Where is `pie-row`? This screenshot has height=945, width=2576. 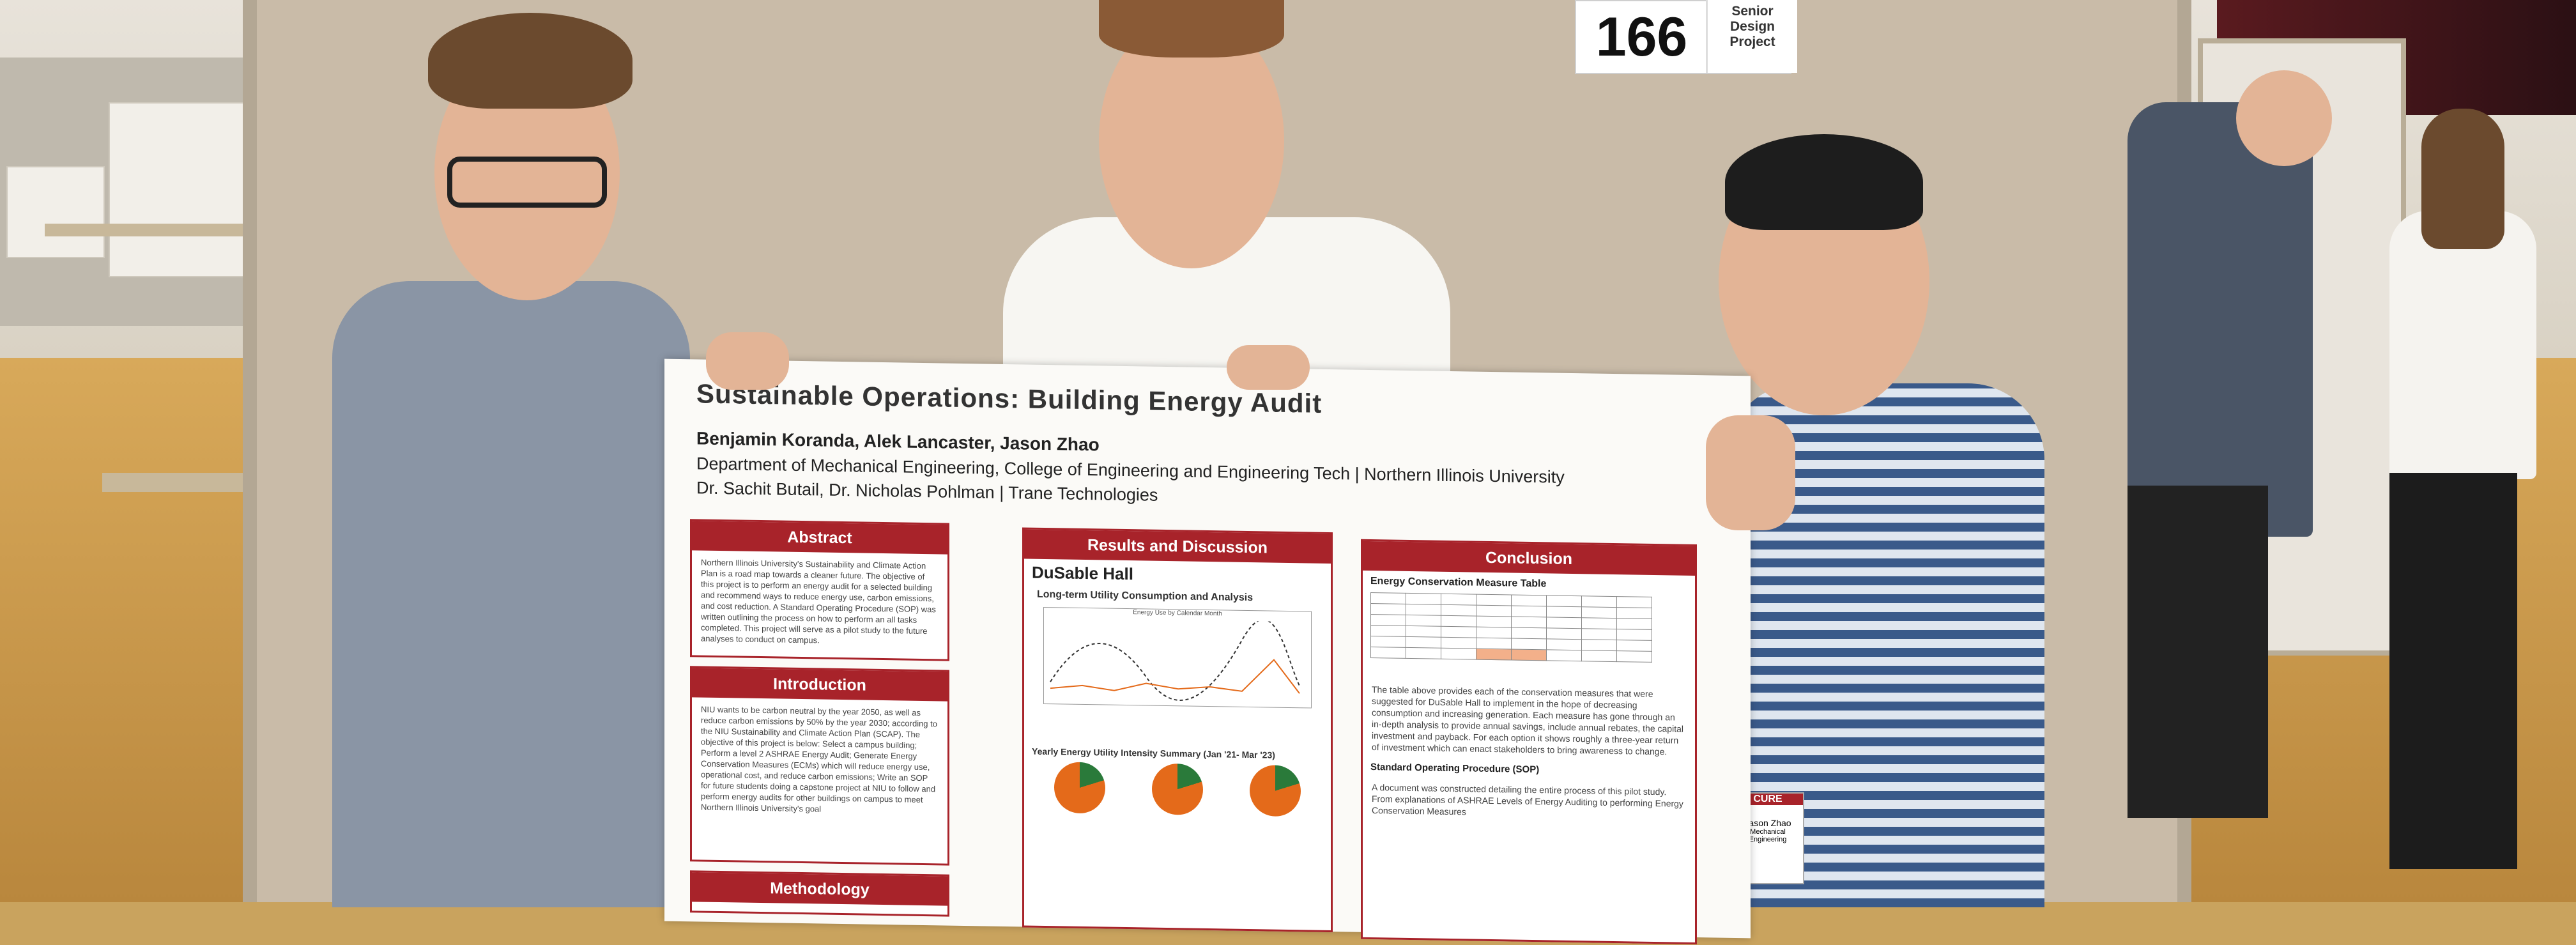 pie-row is located at coordinates (1177, 789).